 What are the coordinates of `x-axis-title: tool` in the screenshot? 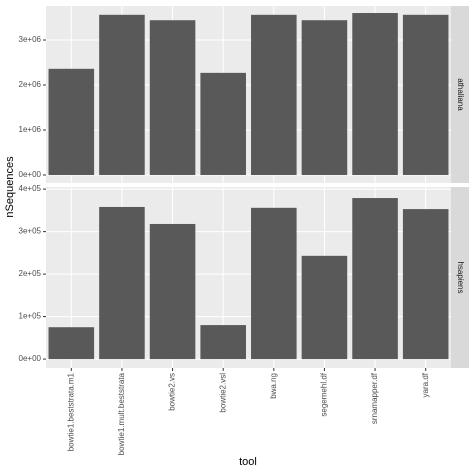 It's located at (248, 462).